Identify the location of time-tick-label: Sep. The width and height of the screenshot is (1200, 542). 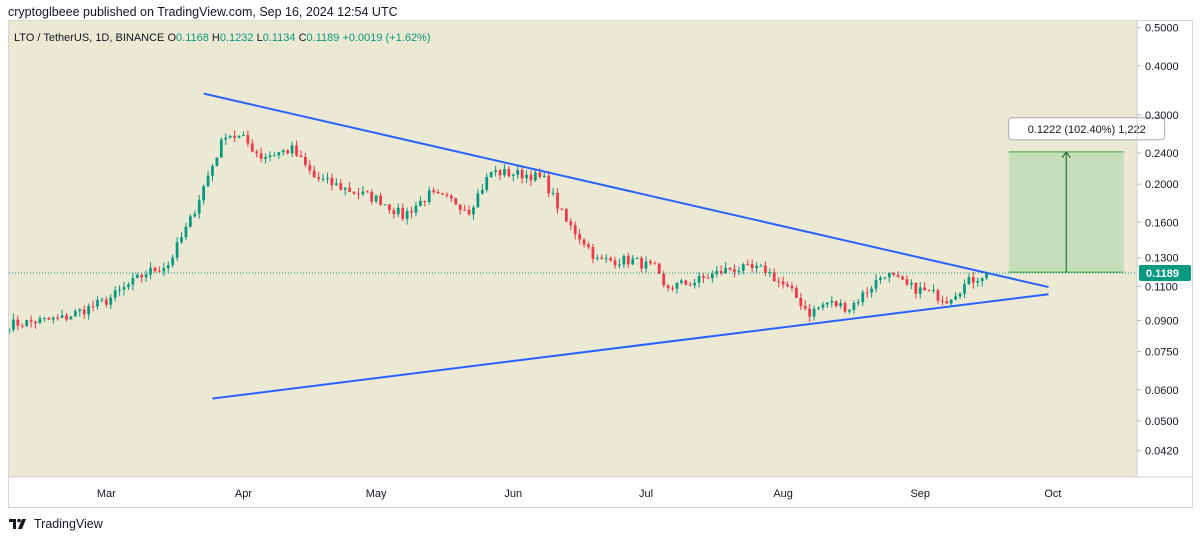
(920, 494).